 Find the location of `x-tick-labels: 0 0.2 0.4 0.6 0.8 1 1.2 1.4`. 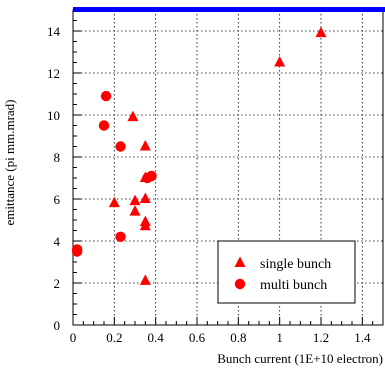

x-tick-labels: 0 0.2 0.4 0.6 0.8 1 1.2 1.4 is located at coordinates (220, 337).